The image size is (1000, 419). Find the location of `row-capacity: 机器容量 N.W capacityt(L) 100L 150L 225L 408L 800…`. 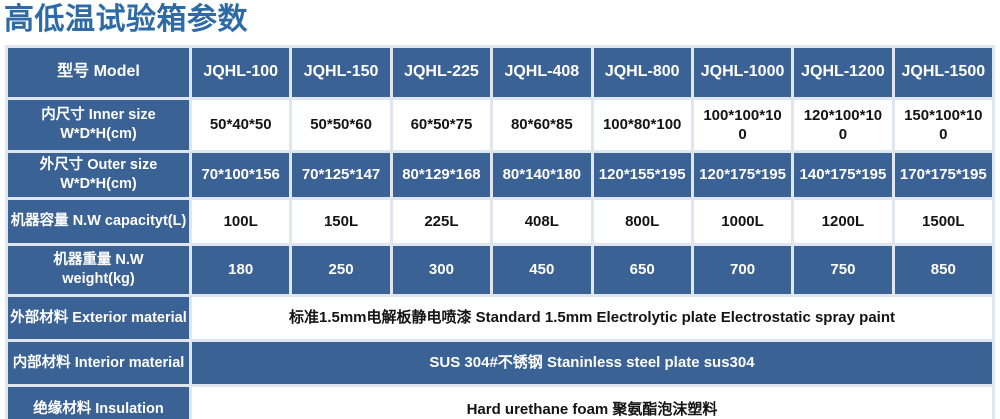

row-capacity: 机器容量 N.W capacityt(L) 100L 150L 225L 408L 800… is located at coordinates (500, 221).